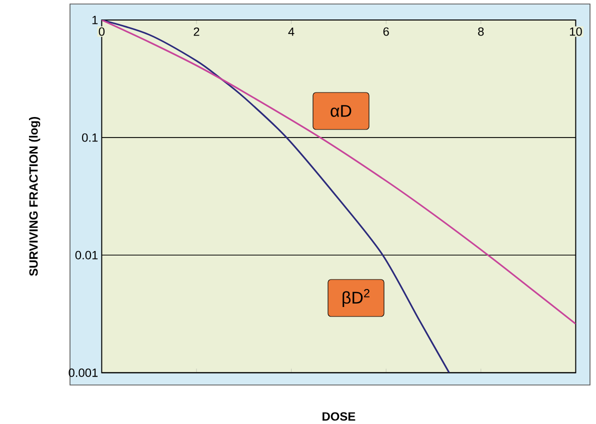  What do you see at coordinates (95, 20) in the screenshot?
I see `y-tick-label: 1` at bounding box center [95, 20].